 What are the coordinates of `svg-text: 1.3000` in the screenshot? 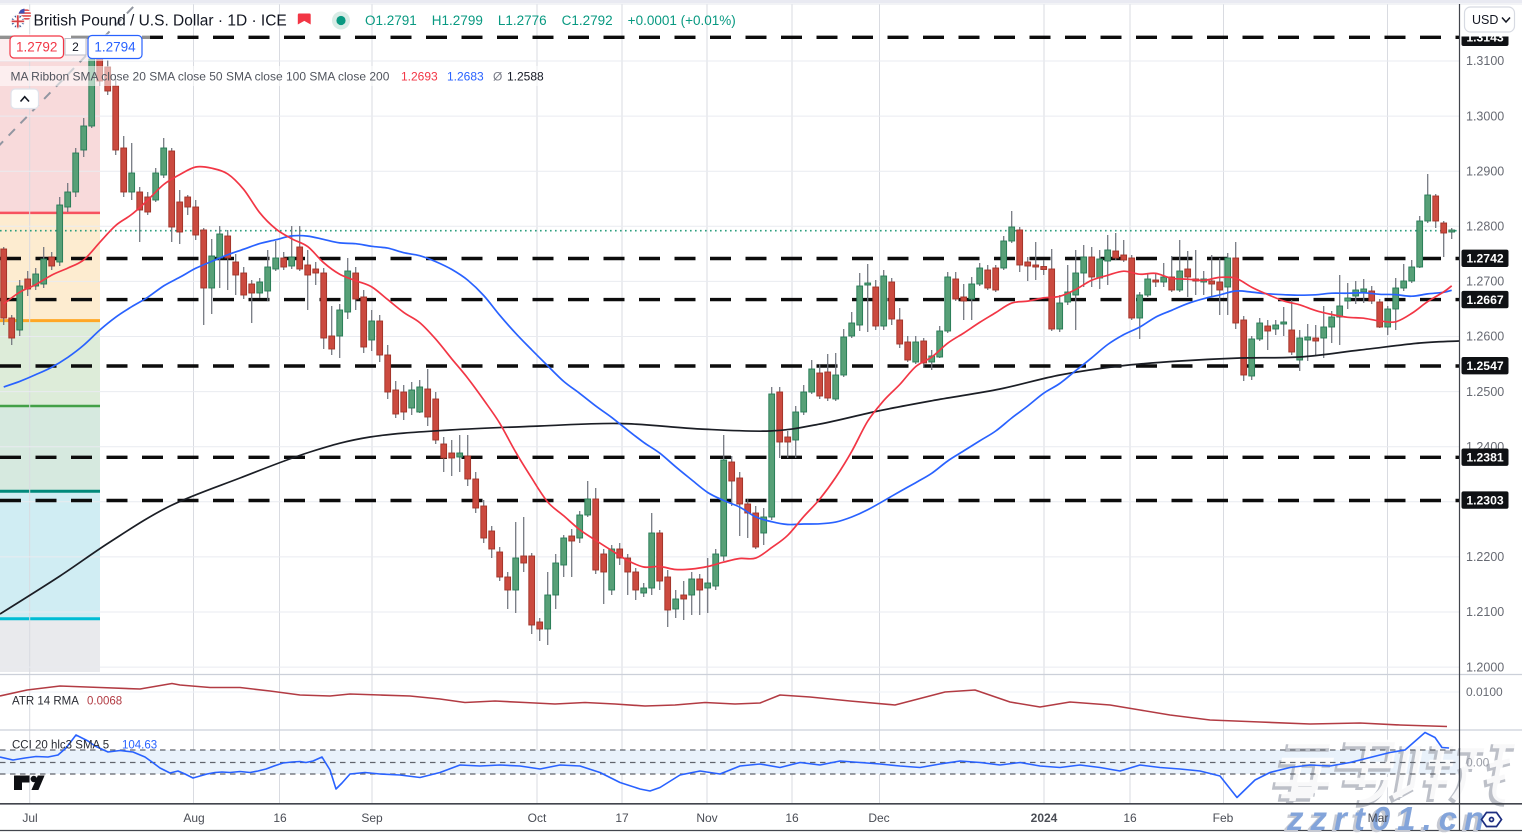 It's located at (1485, 116).